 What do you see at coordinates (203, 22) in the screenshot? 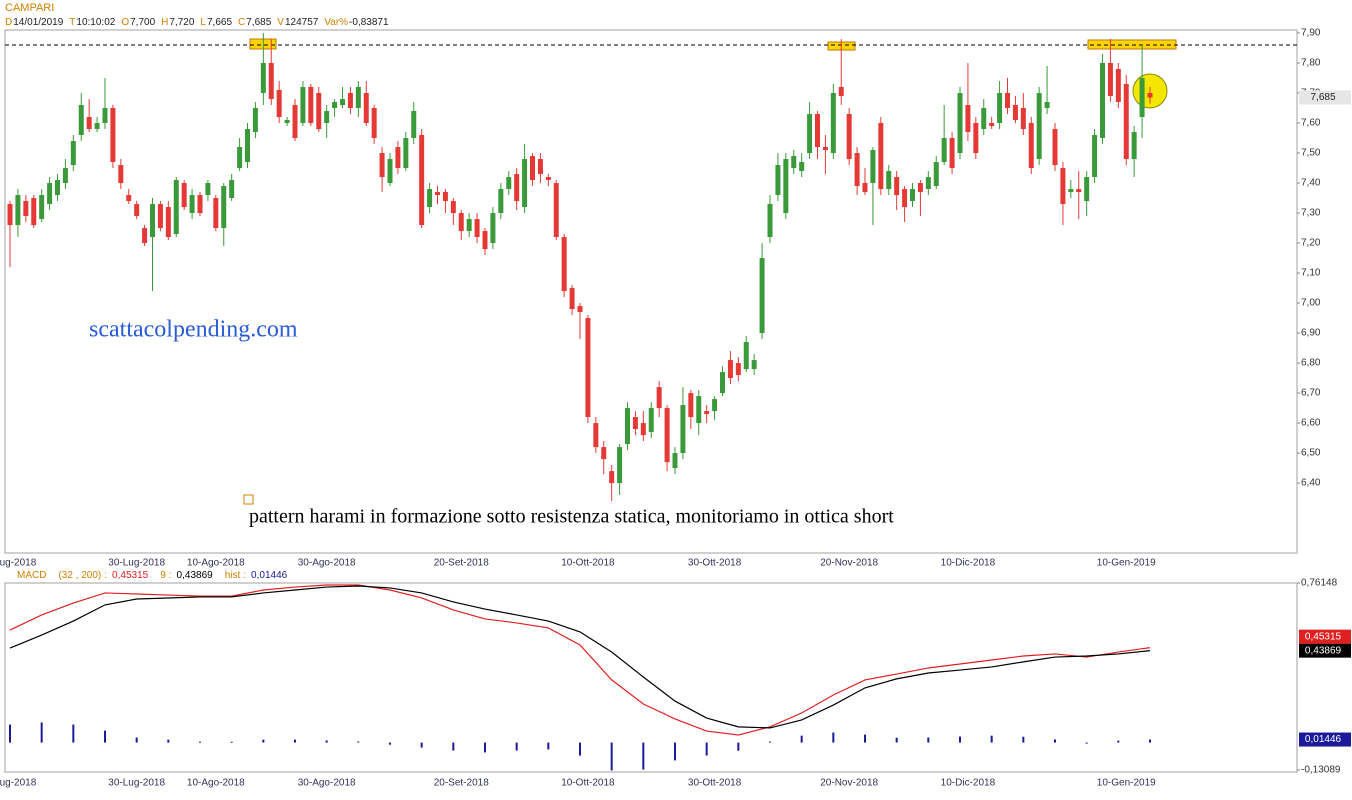
I see `info-key: L` at bounding box center [203, 22].